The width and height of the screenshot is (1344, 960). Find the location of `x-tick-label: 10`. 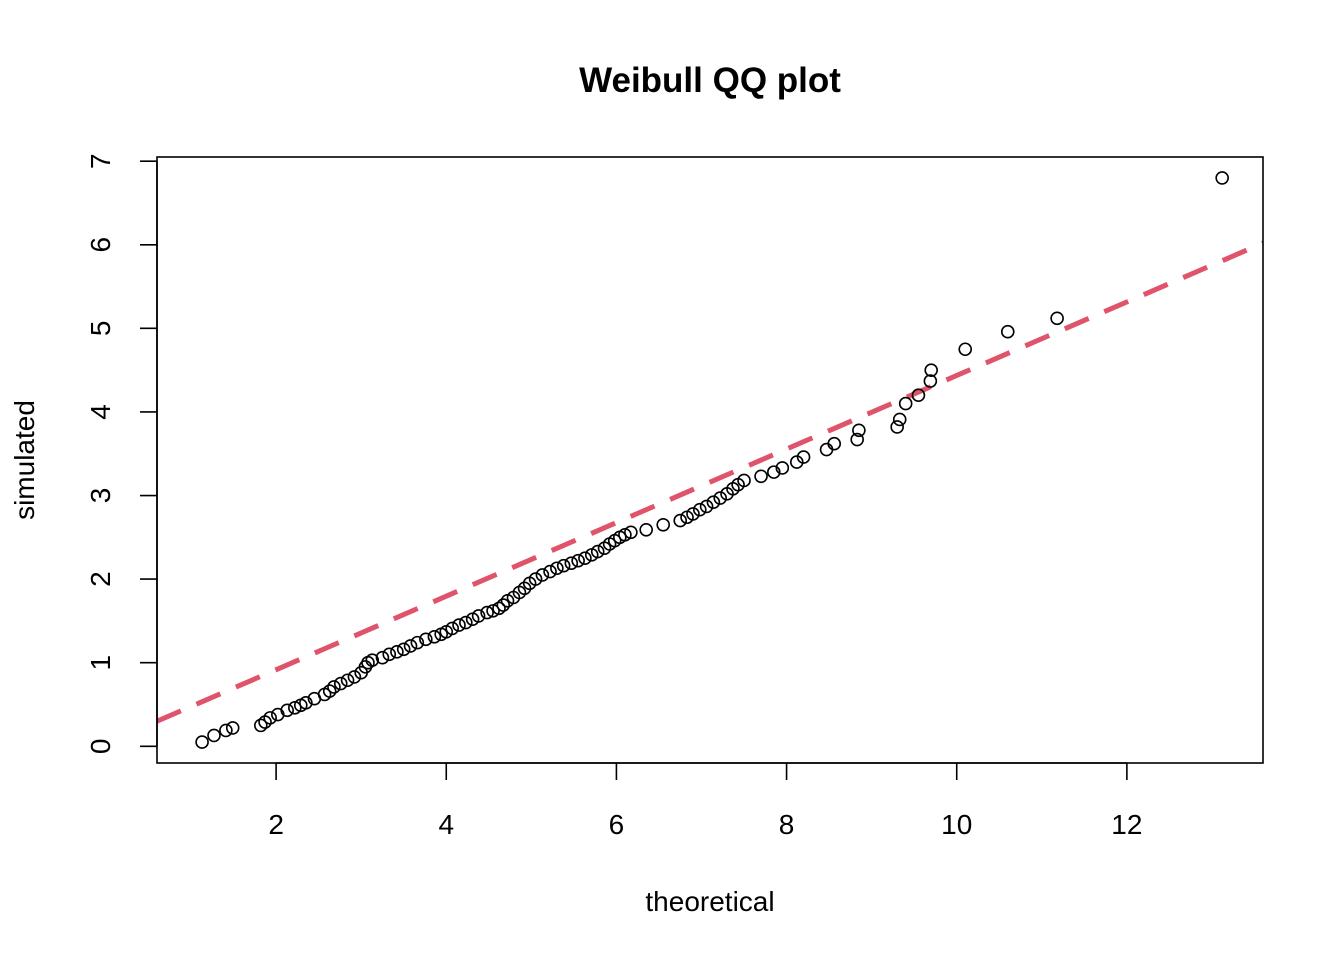

x-tick-label: 10 is located at coordinates (956, 824).